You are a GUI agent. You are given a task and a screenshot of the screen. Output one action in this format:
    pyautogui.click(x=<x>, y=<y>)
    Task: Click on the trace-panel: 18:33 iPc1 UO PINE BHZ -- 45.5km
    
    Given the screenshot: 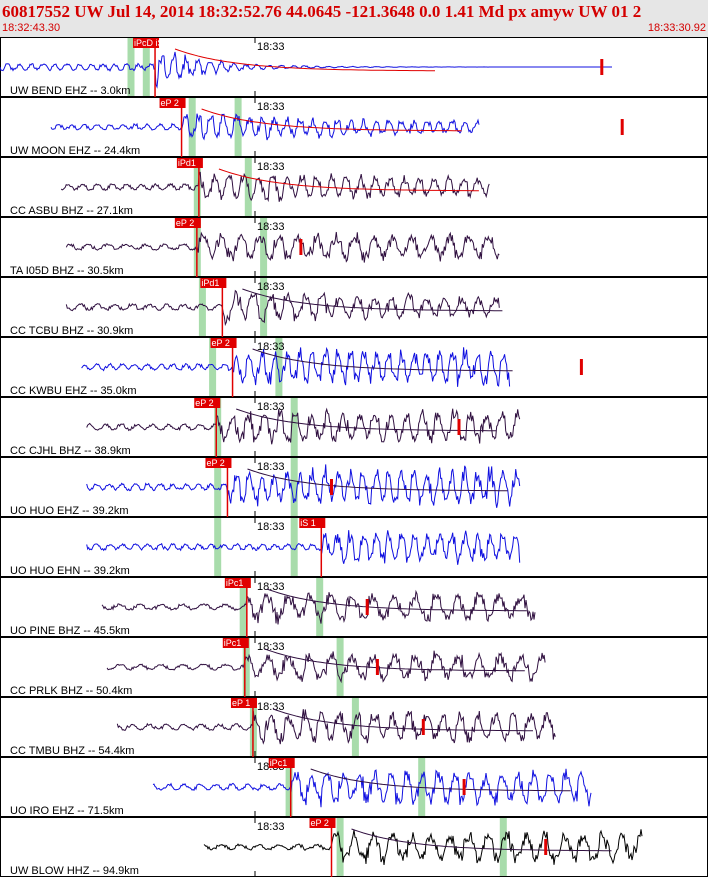 What is the action you would take?
    pyautogui.click(x=354, y=607)
    